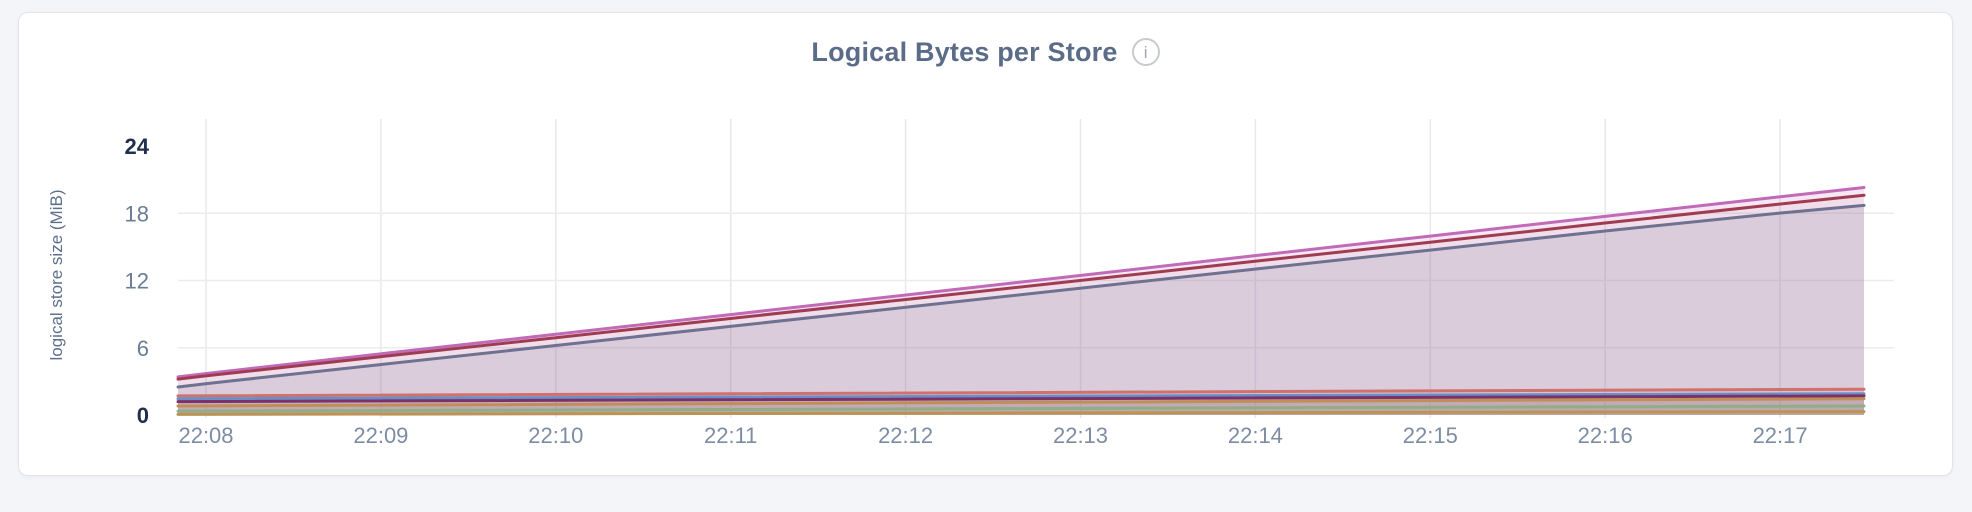 This screenshot has height=512, width=1972. I want to click on x-tick-label: 22:17, so click(1780, 435).